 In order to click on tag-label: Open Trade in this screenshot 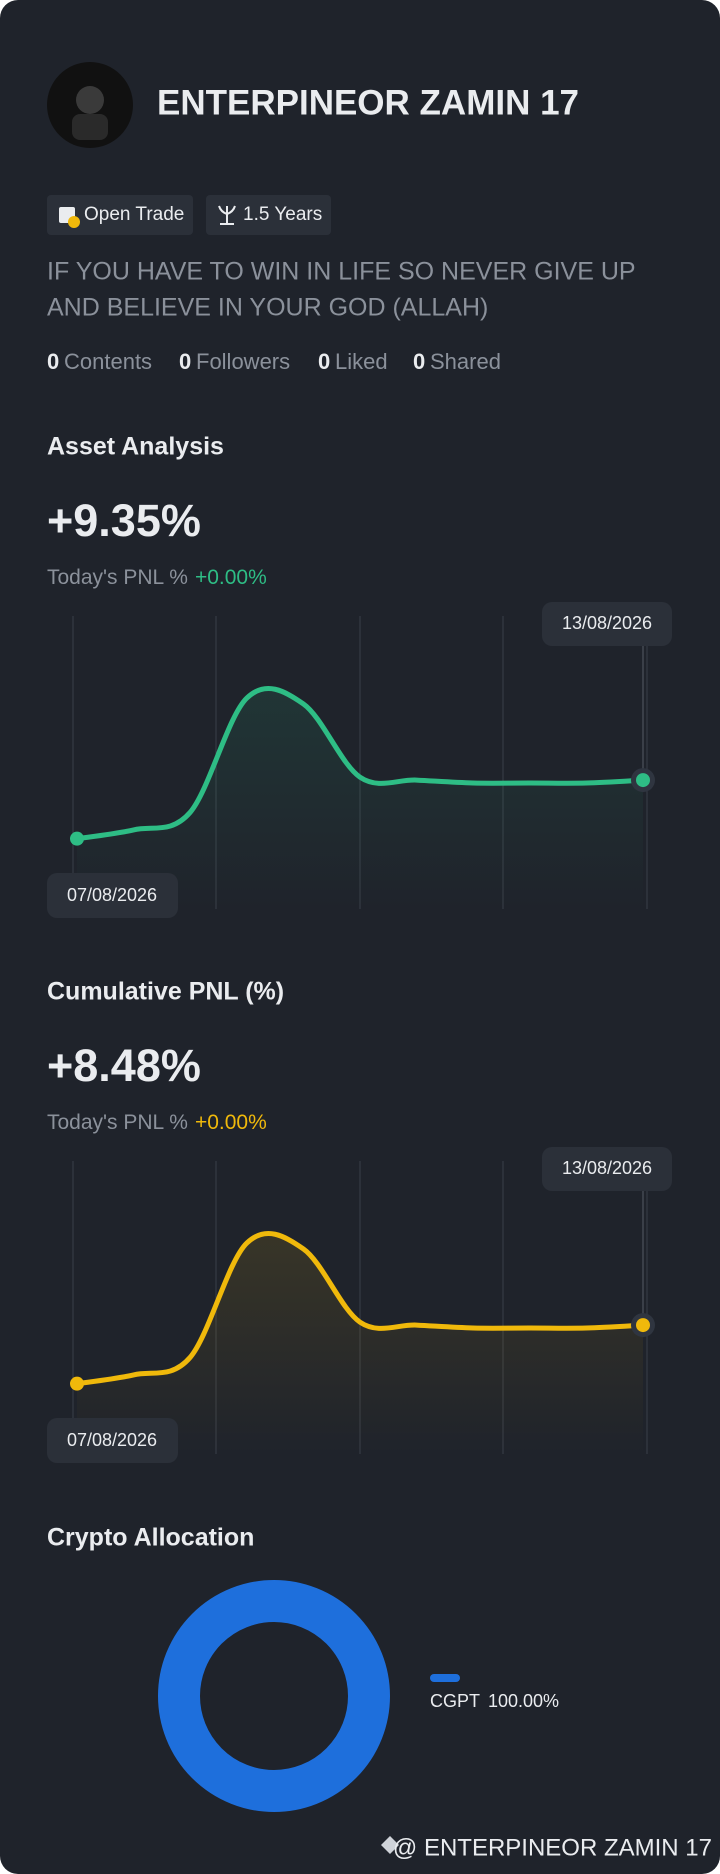, I will do `click(134, 214)`.